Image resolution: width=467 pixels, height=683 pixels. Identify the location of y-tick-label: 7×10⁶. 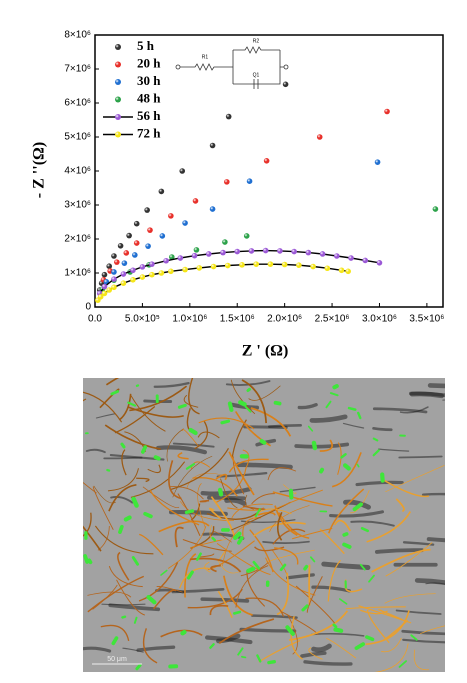
(77, 69).